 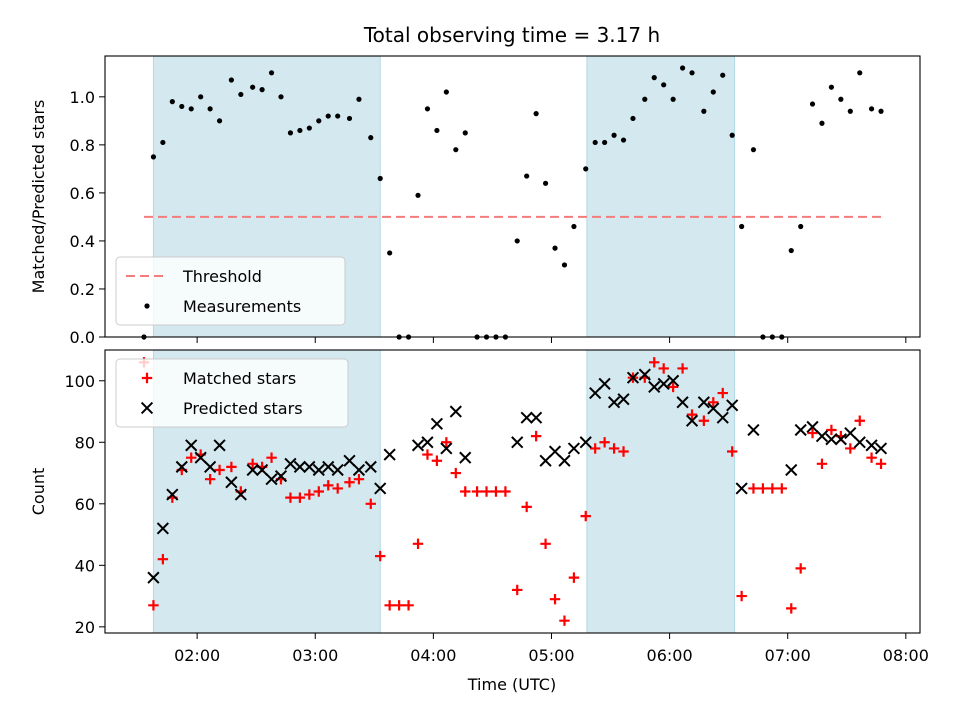 What do you see at coordinates (82, 145) in the screenshot?
I see `y-tick-label: 0.8` at bounding box center [82, 145].